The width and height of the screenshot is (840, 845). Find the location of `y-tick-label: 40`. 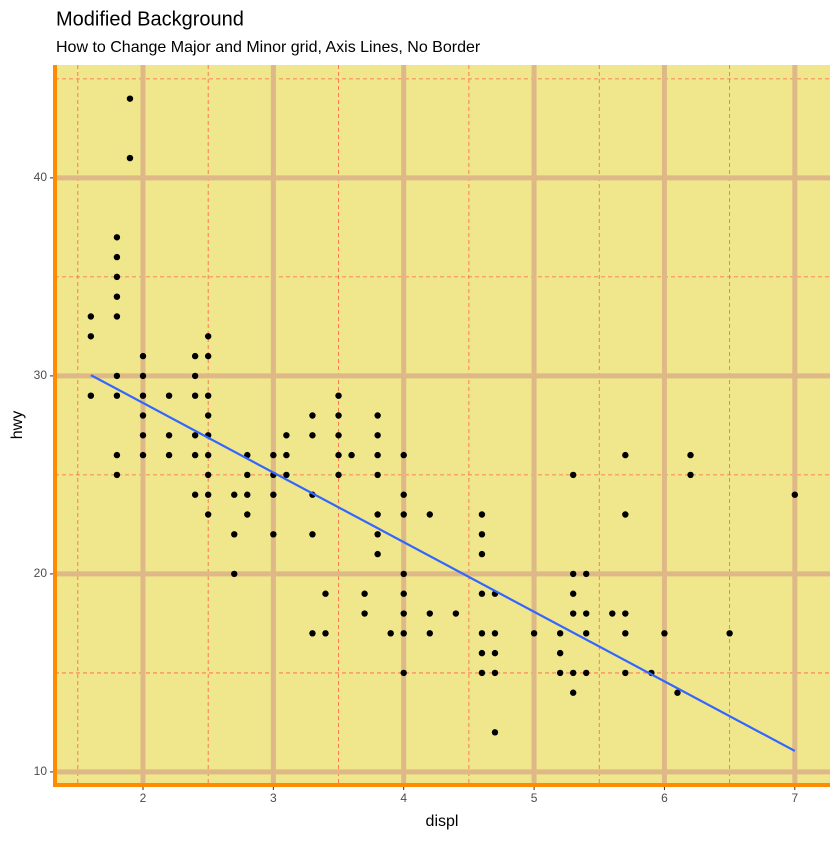

y-tick-label: 40 is located at coordinates (41, 177).